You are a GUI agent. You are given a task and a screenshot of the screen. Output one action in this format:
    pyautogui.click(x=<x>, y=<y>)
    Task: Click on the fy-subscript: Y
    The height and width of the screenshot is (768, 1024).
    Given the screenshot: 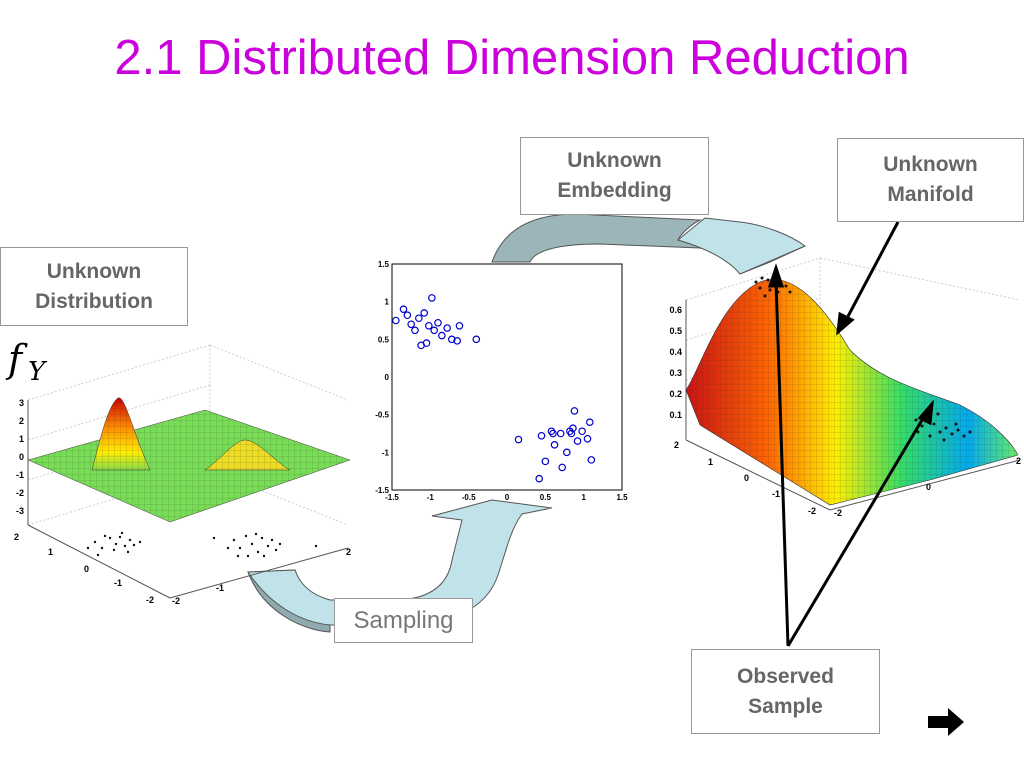 What is the action you would take?
    pyautogui.click(x=38, y=372)
    